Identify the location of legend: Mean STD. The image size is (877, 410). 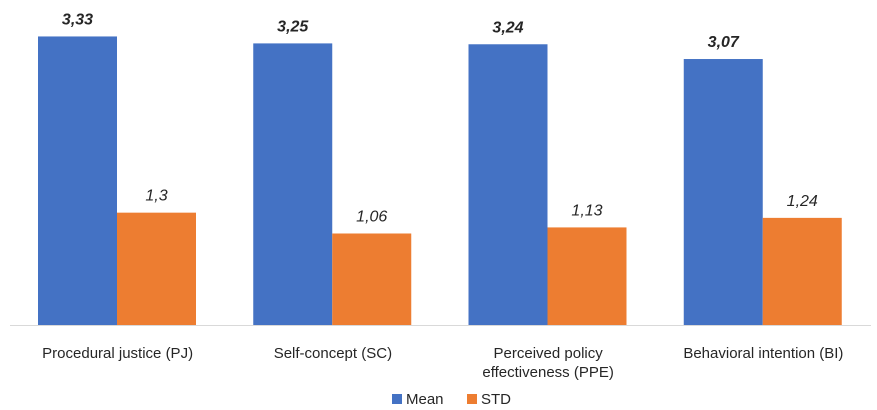
(451, 399).